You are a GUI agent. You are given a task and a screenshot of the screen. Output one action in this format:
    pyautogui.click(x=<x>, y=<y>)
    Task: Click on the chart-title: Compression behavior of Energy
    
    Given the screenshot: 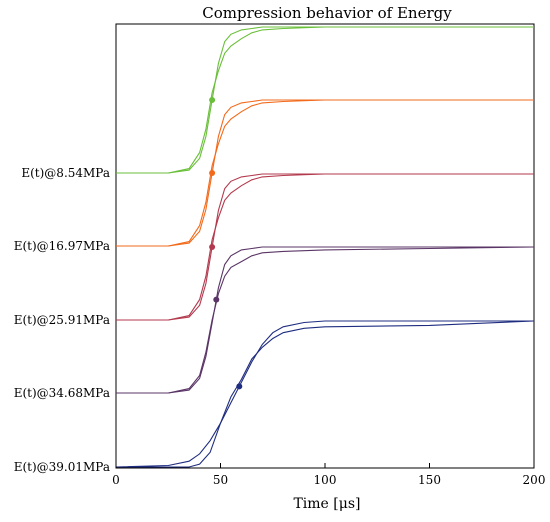 What is the action you would take?
    pyautogui.click(x=327, y=13)
    